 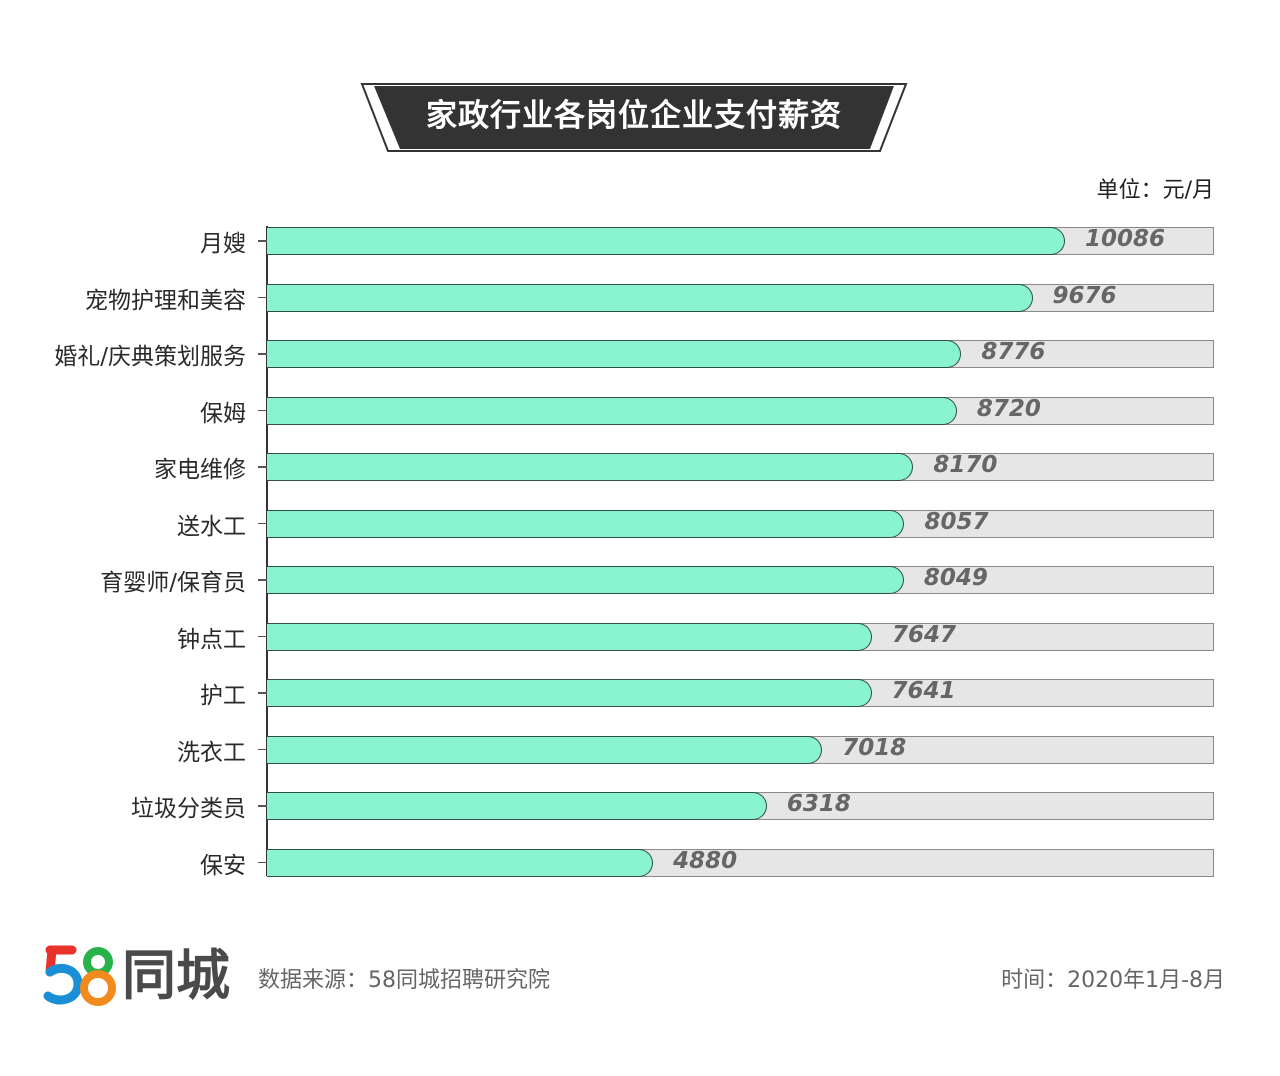 I want to click on data-source: 数据来源：58同城招聘研究院, so click(x=404, y=980).